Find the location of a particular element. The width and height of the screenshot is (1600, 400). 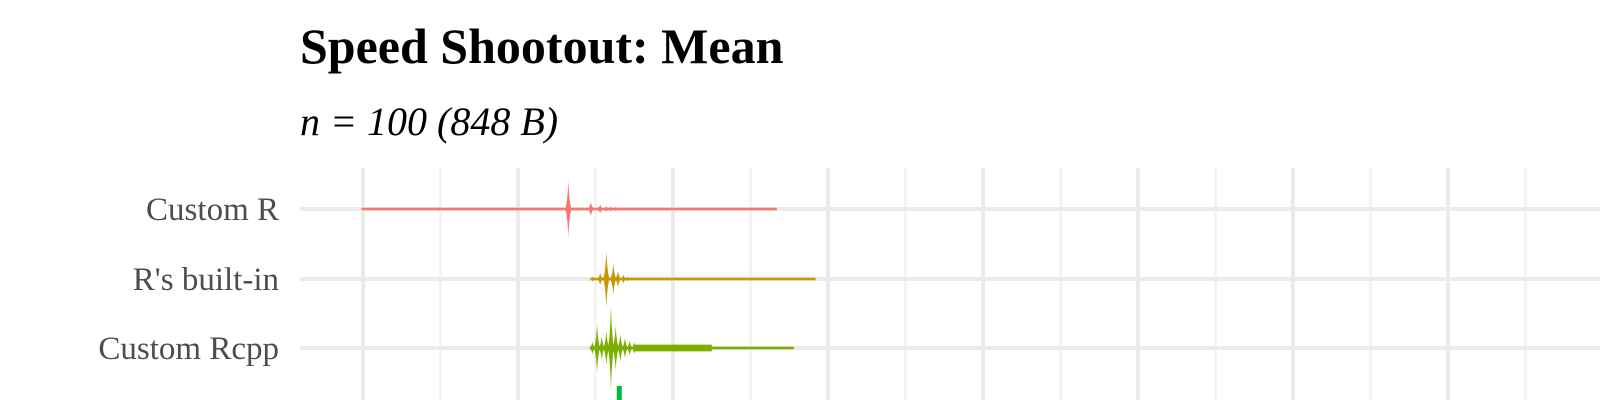

y-tick-label: Custom R is located at coordinates (212, 210).